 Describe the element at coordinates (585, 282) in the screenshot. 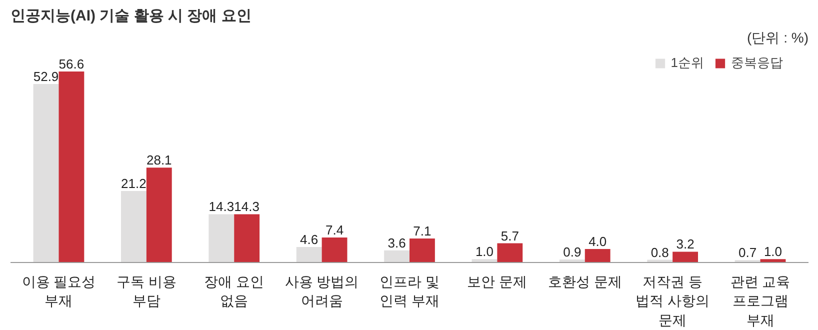

I see `x-tick-label: 호환성 문제` at that location.